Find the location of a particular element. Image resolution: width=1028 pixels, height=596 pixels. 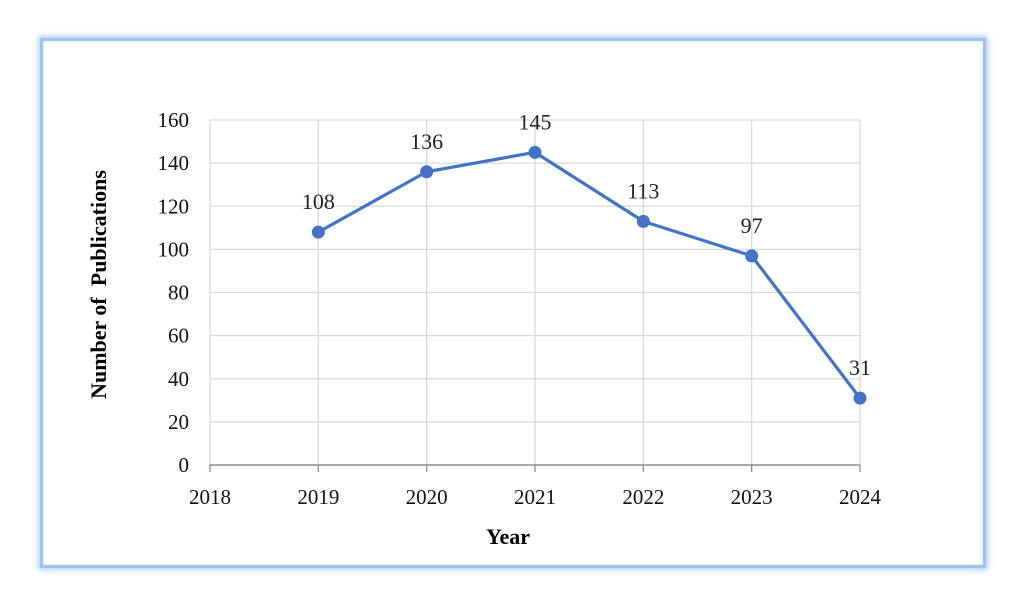

data-label: 108 is located at coordinates (318, 201).